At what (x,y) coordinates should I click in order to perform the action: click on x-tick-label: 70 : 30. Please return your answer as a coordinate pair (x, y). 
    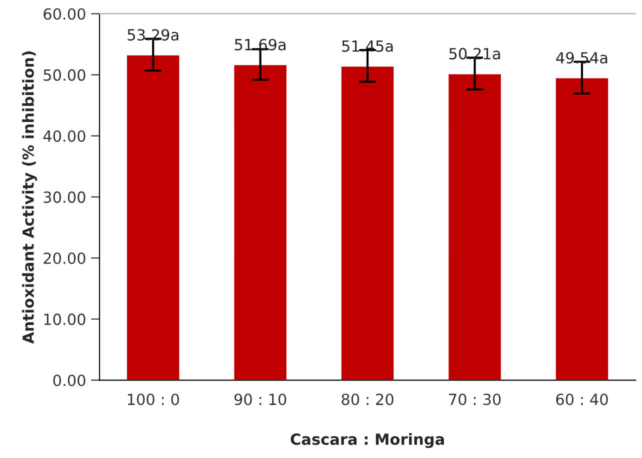
    Looking at the image, I should click on (475, 400).